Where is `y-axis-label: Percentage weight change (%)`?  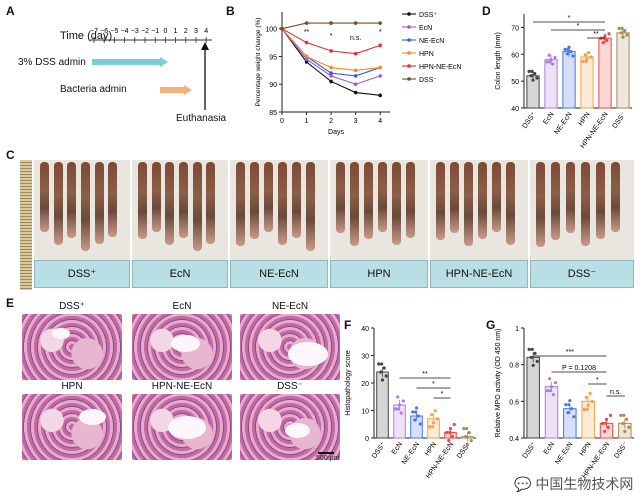
y-axis-label: Percentage weight change (%) is located at coordinates (258, 62).